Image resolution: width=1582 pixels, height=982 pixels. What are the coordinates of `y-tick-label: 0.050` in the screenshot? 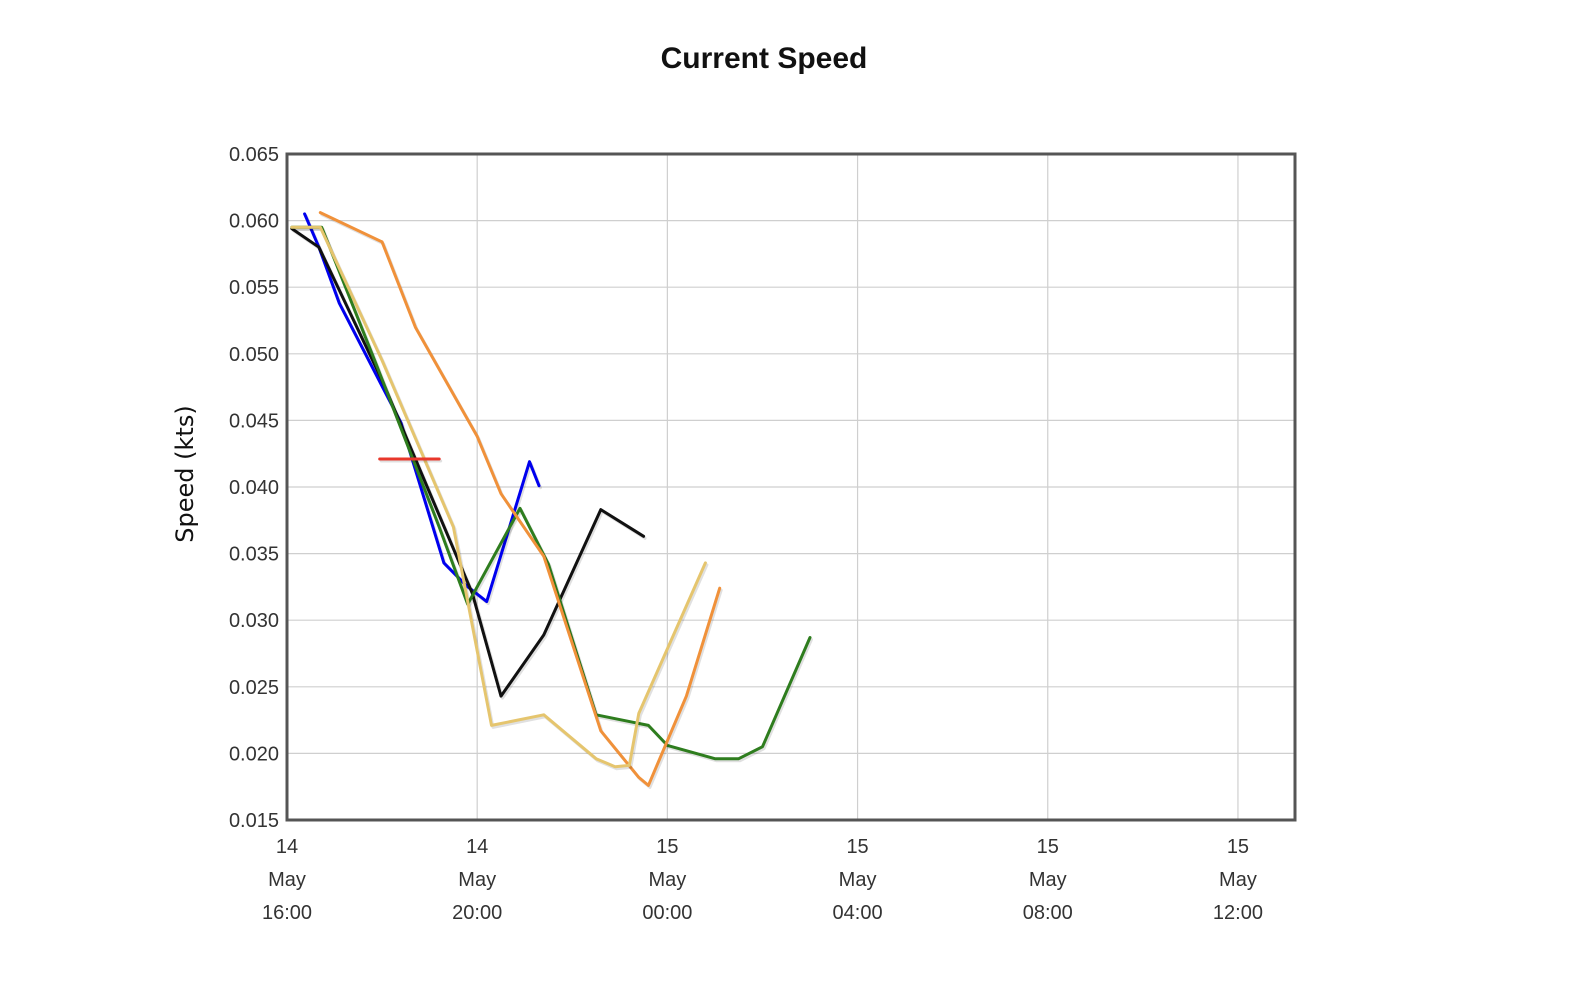 It's located at (254, 355).